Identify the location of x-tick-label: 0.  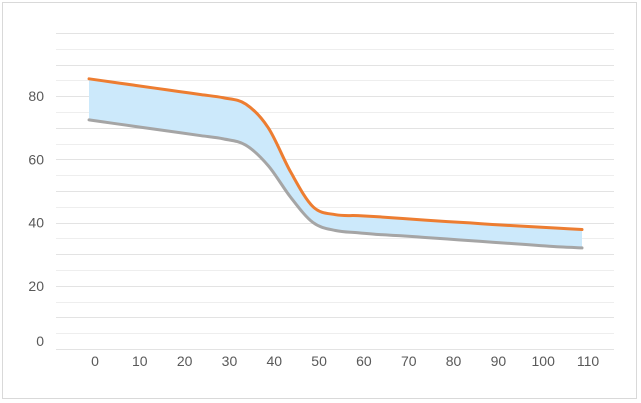
(95, 361).